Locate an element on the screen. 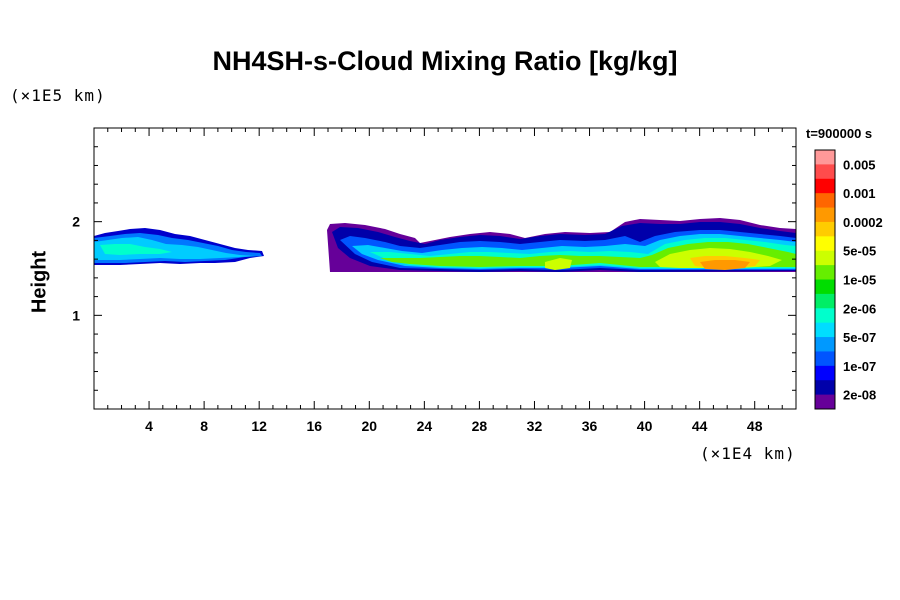 The image size is (900, 600). x-tick-label: 24 is located at coordinates (425, 426).